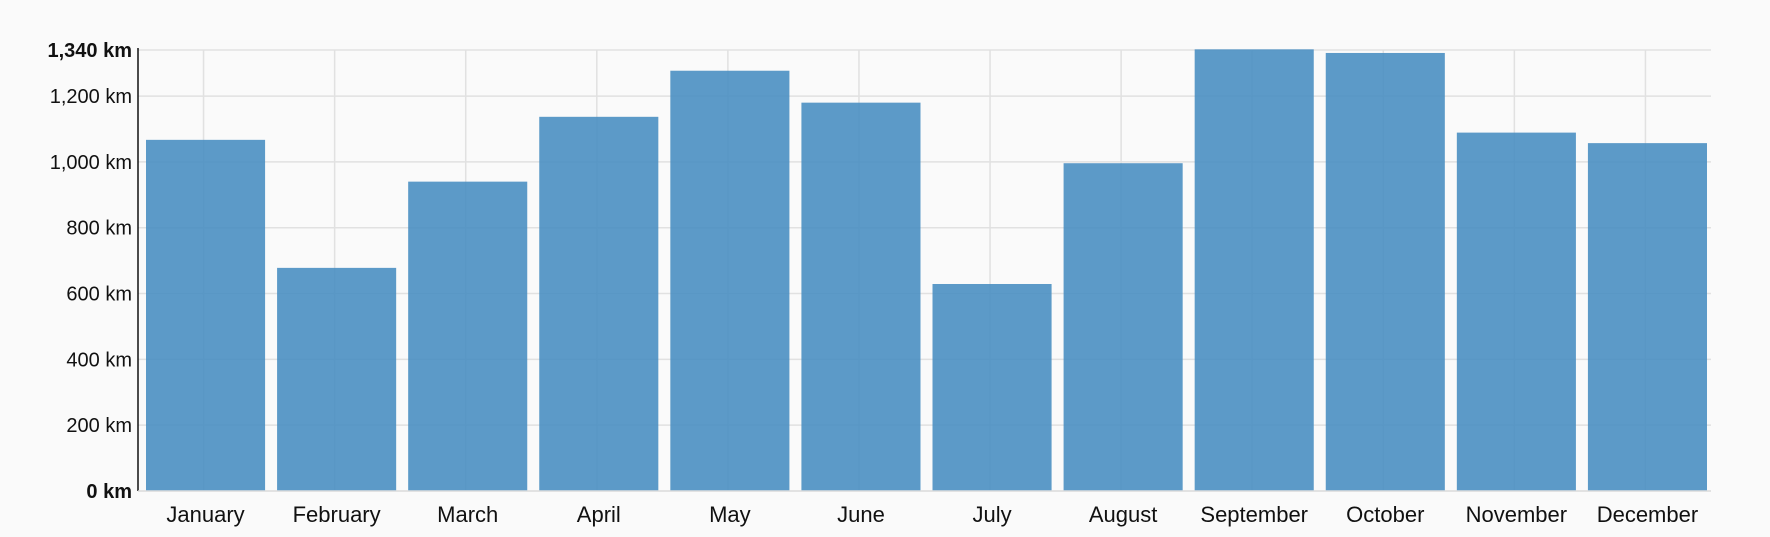  I want to click on x-tick-label: August, so click(1123, 514).